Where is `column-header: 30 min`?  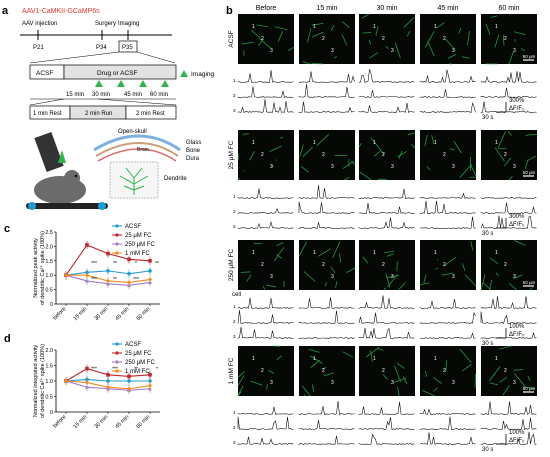 column-header: 30 min is located at coordinates (386, 8).